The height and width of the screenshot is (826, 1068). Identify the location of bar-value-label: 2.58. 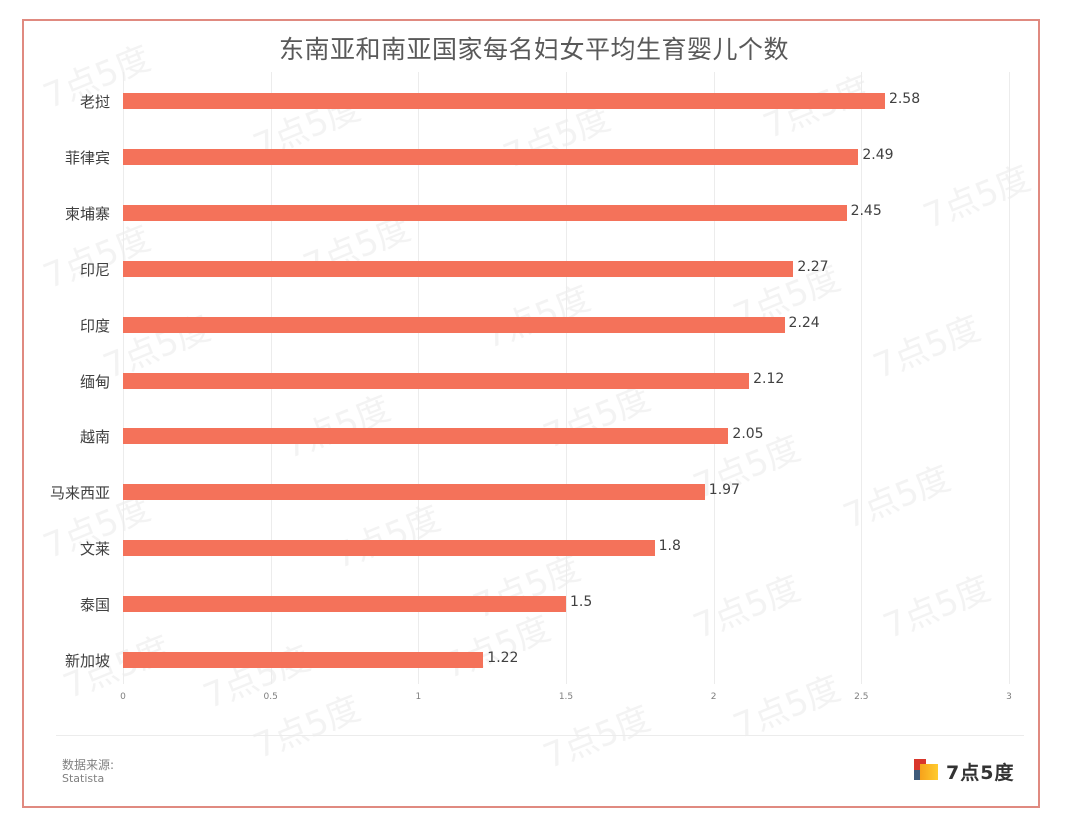
(904, 99).